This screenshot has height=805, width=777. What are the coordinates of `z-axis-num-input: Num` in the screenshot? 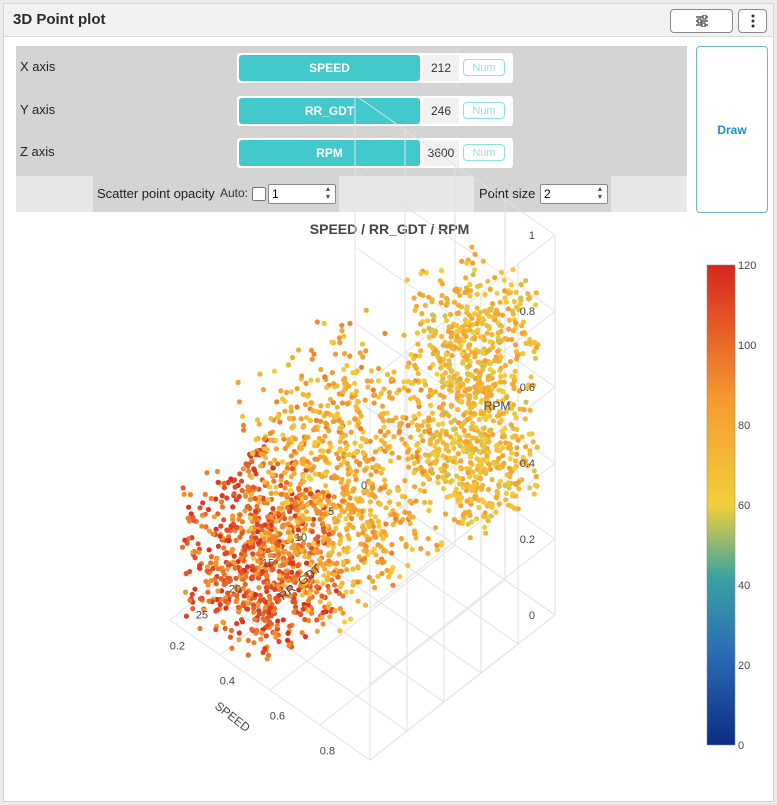 It's located at (484, 152).